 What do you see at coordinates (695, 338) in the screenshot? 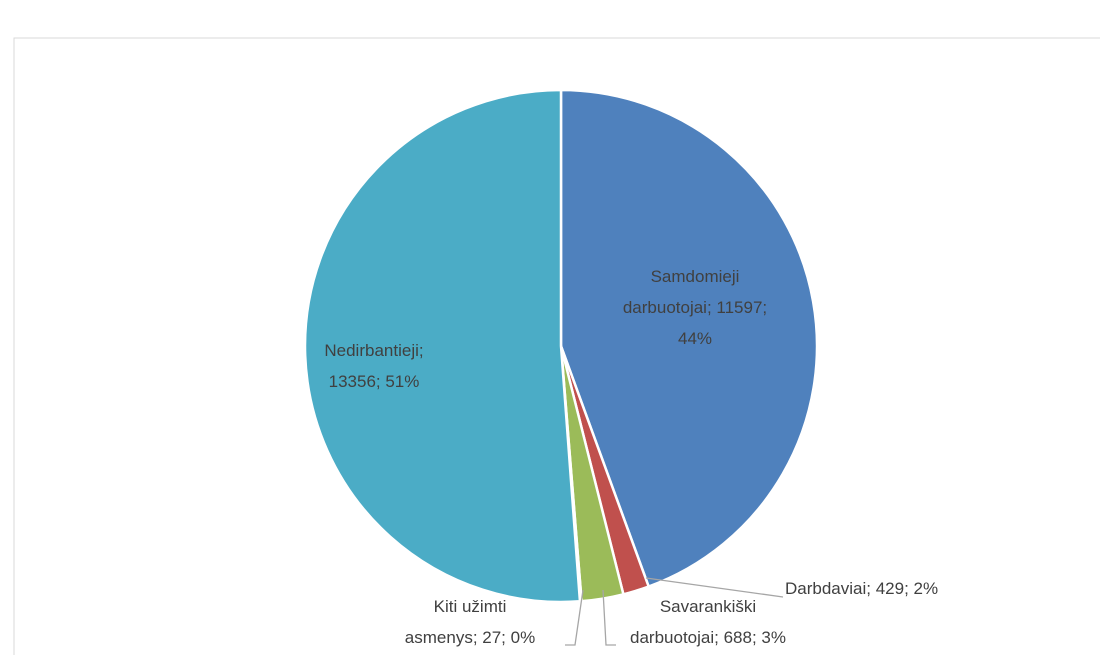
I see `data-label-line: 44%` at bounding box center [695, 338].